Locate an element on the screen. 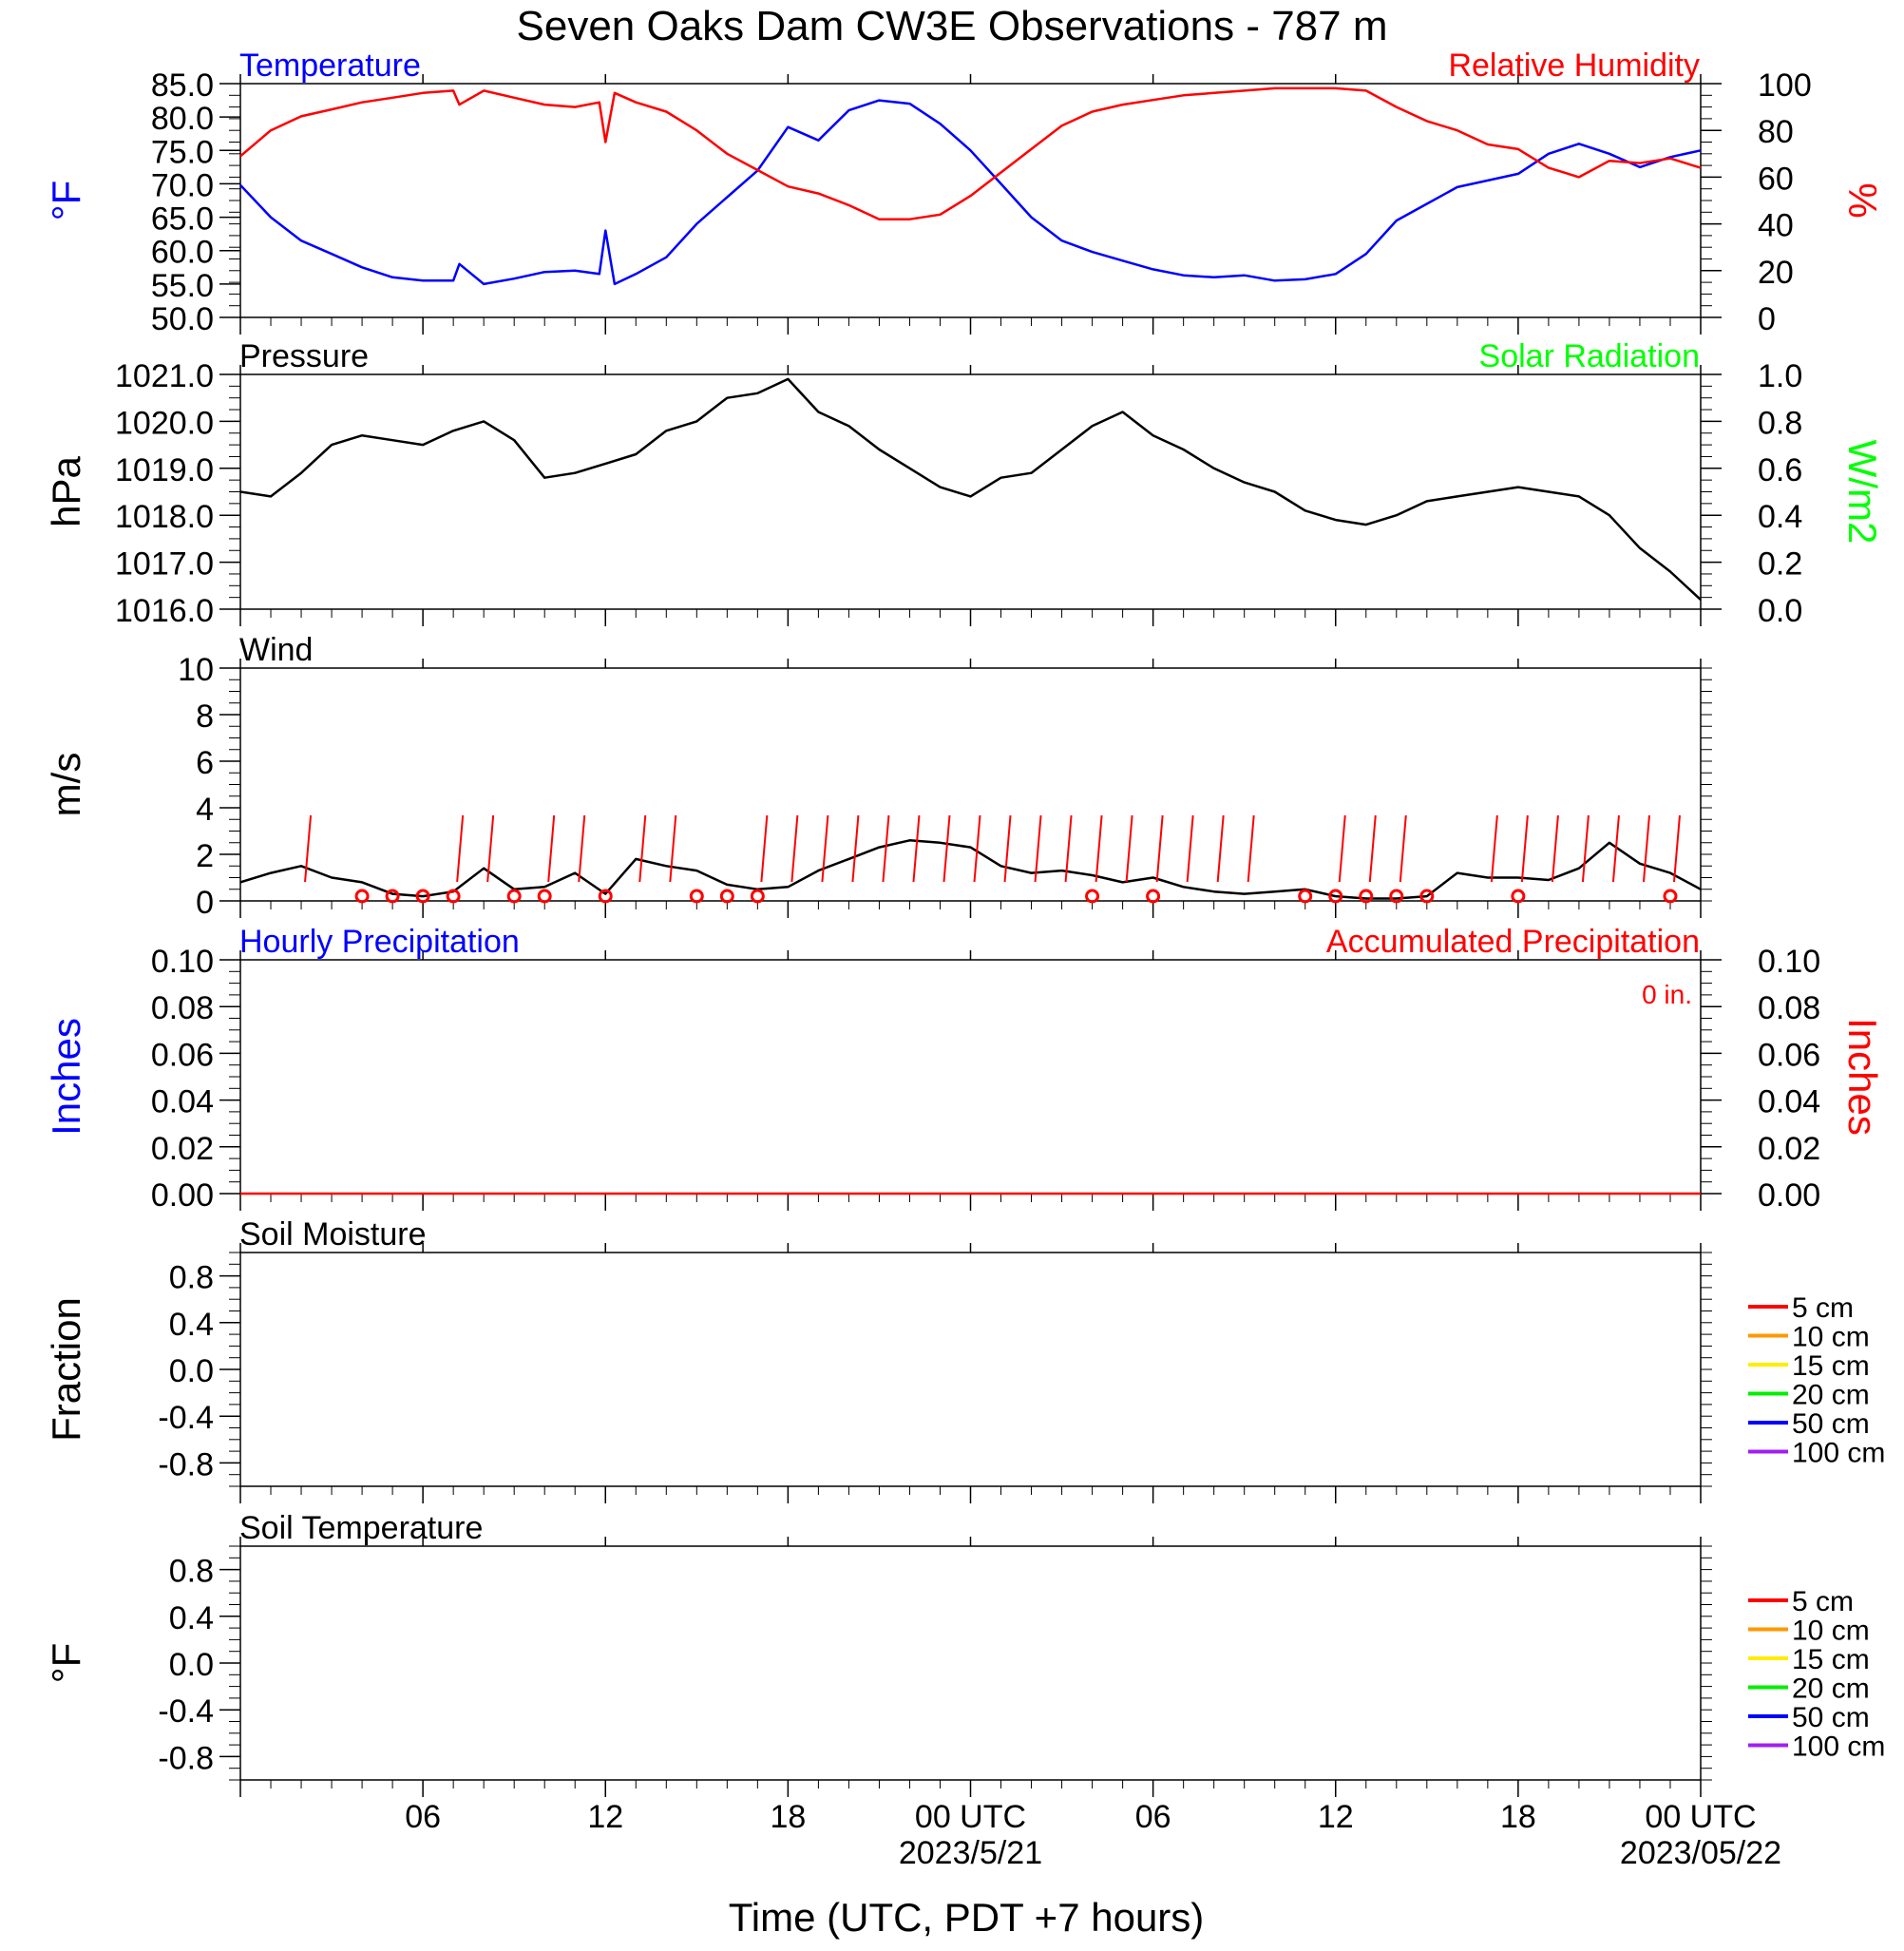  y-tick-label-right: 1.0 is located at coordinates (1780, 376).